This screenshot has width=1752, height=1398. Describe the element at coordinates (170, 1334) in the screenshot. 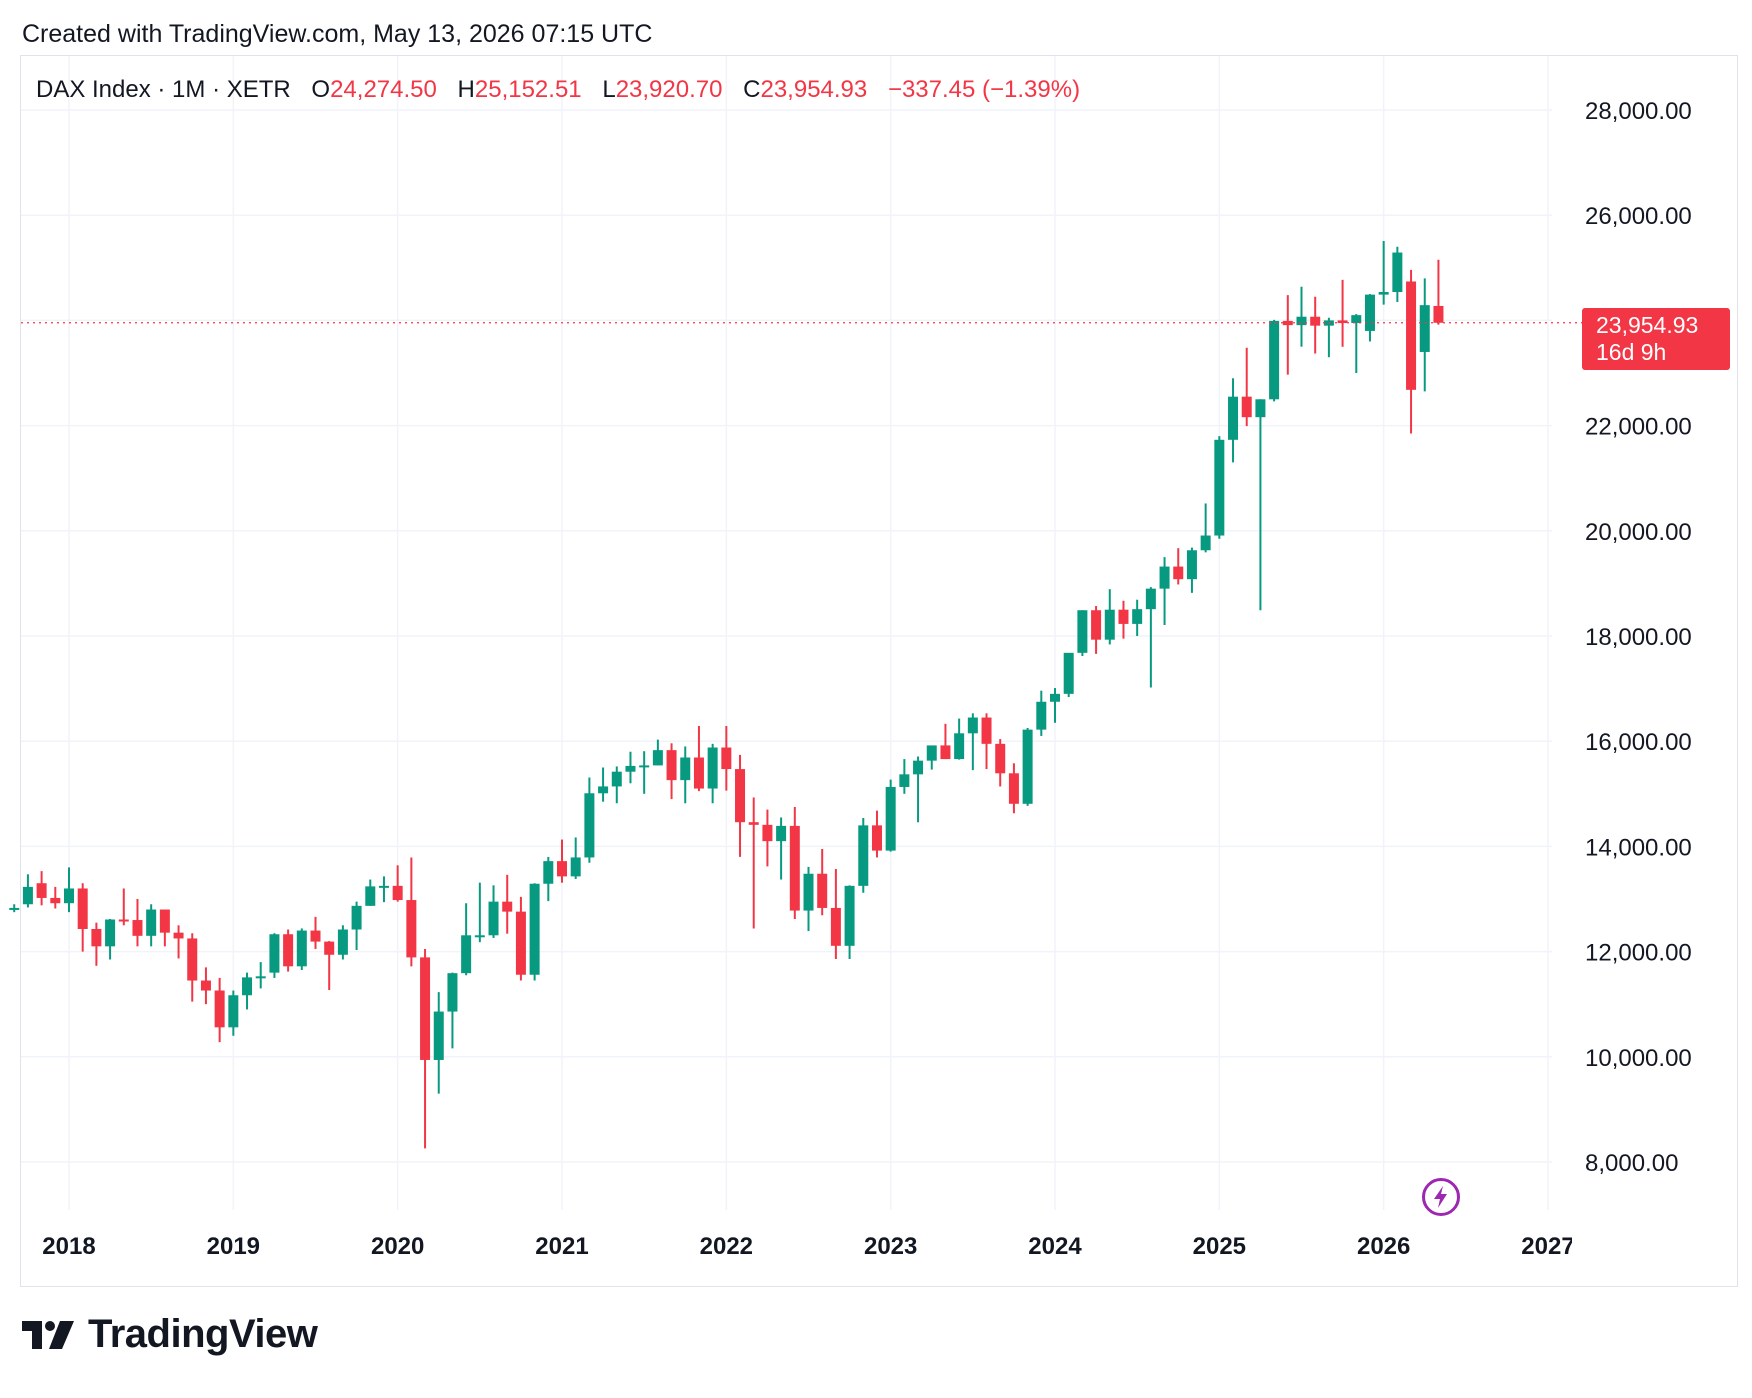

I see `brand: TradingView` at that location.